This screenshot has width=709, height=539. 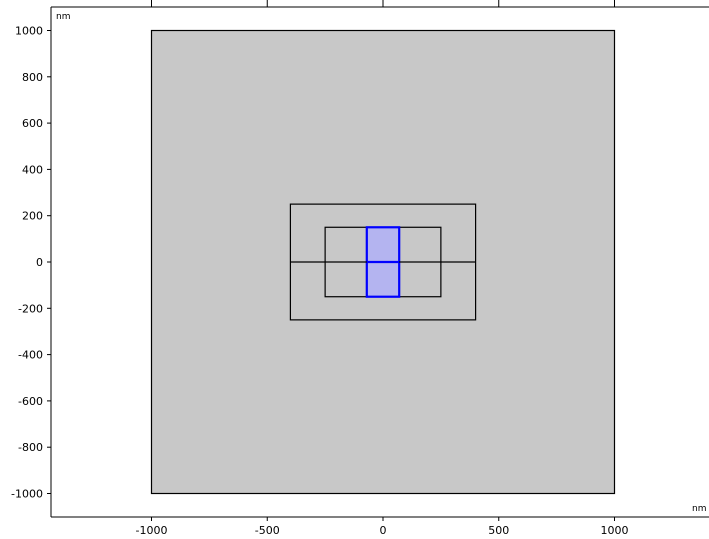 What do you see at coordinates (32, 169) in the screenshot?
I see `y-tick-label: 400` at bounding box center [32, 169].